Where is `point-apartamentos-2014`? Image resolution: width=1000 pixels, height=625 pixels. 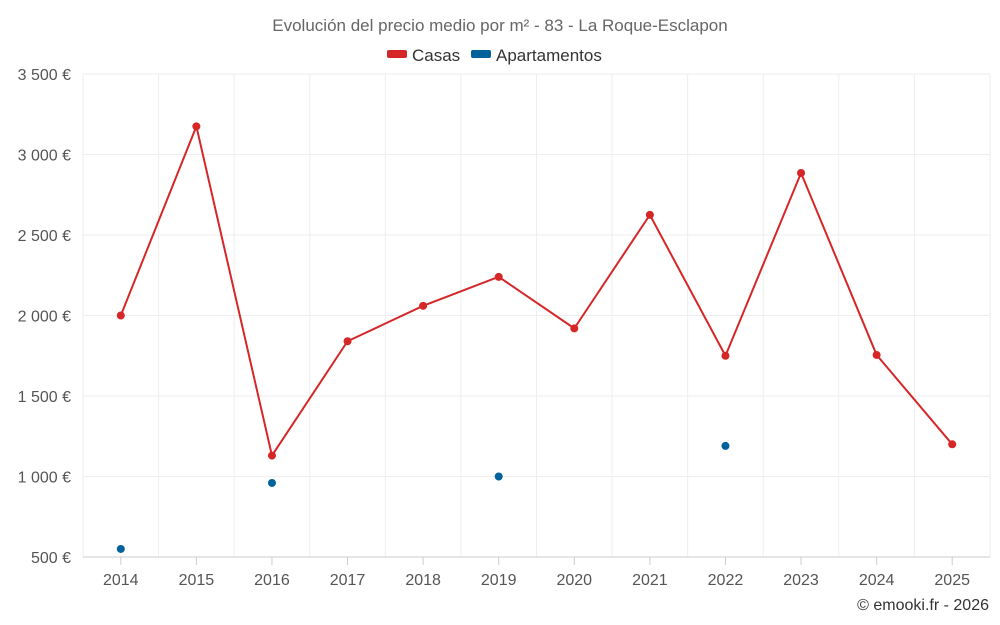 point-apartamentos-2014 is located at coordinates (120, 548).